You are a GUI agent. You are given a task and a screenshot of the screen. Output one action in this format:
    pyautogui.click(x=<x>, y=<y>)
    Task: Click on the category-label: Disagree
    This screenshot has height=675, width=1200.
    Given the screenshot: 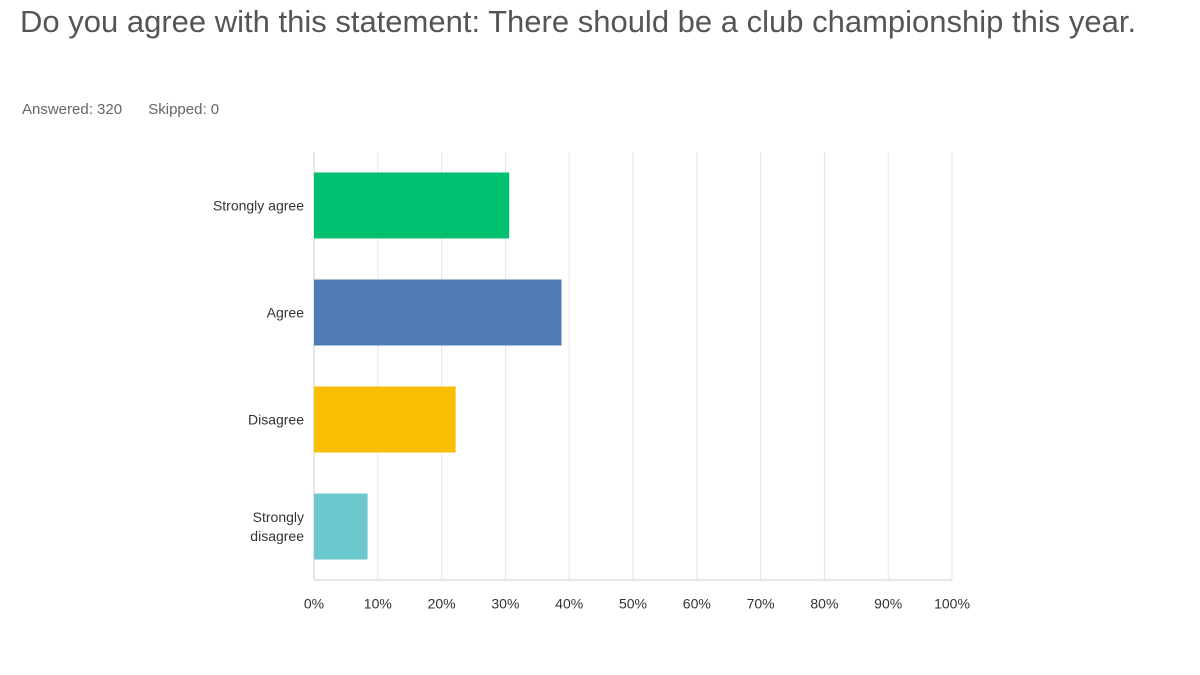 What is the action you would take?
    pyautogui.click(x=275, y=419)
    